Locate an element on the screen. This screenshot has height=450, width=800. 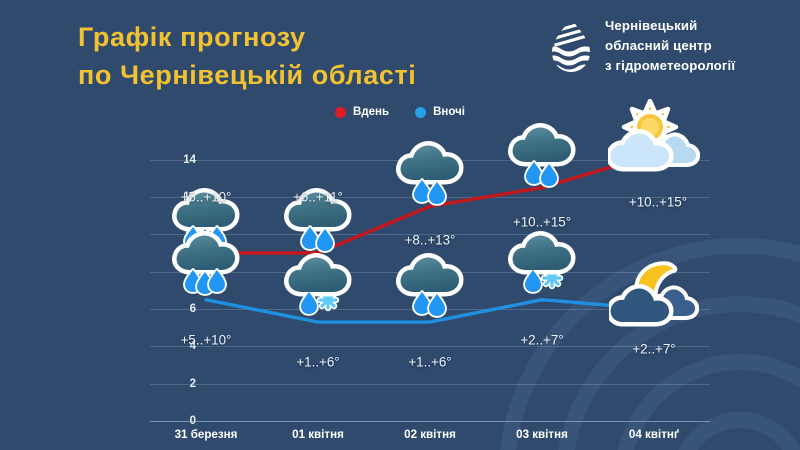
legend-label-night: Вночі is located at coordinates (449, 112).